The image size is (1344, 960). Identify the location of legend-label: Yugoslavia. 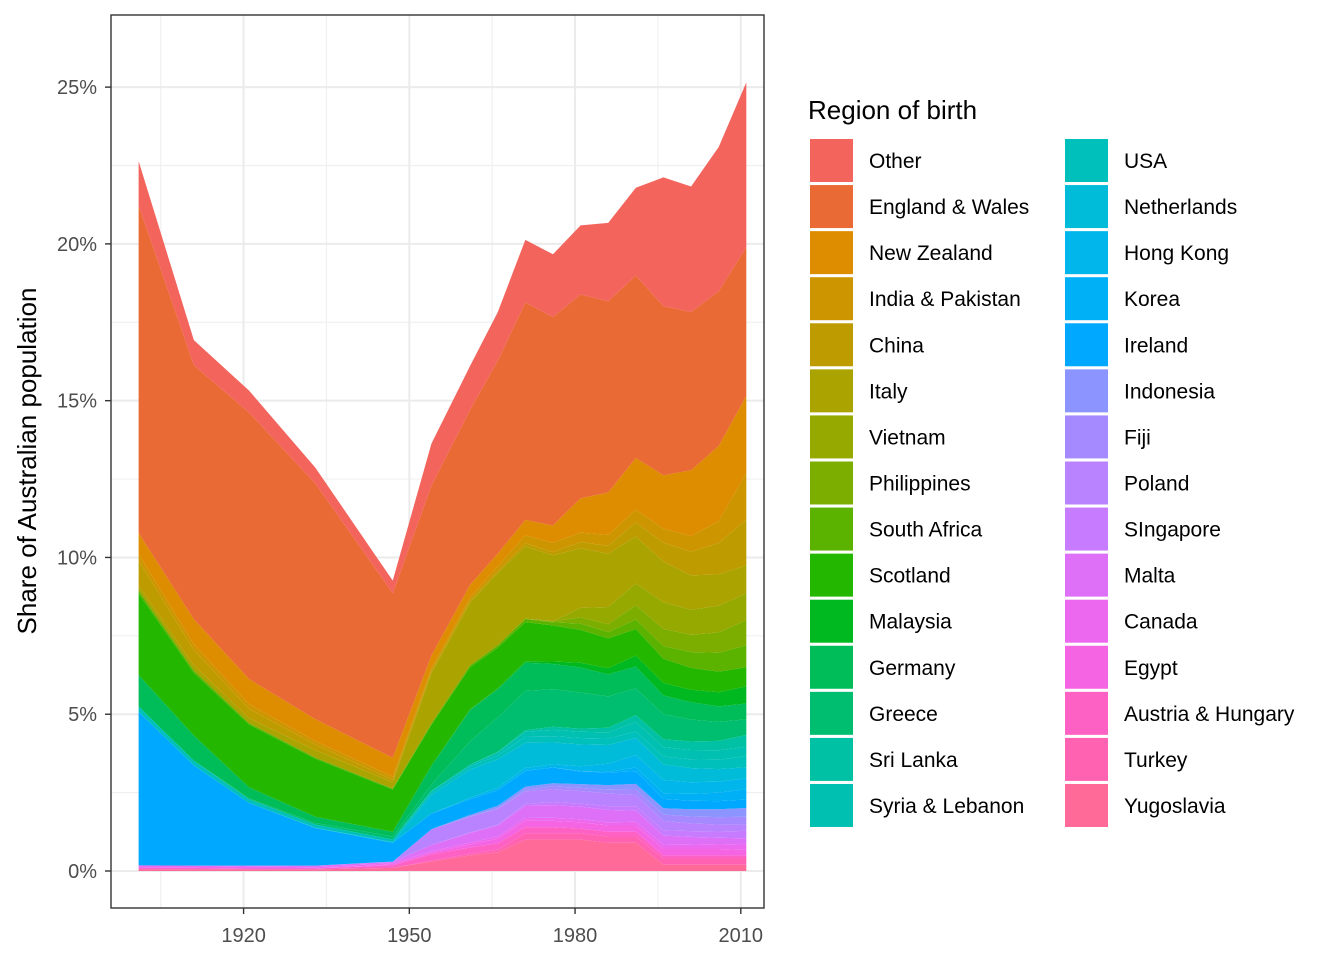
(1175, 806).